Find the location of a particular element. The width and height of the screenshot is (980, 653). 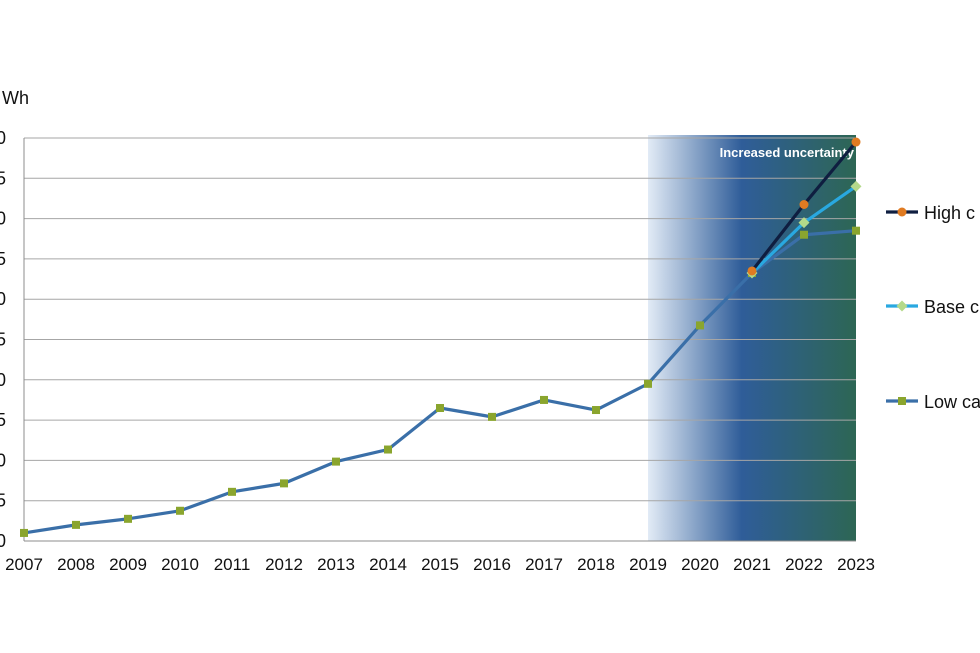

x-tick-label: 2008 is located at coordinates (76, 564).